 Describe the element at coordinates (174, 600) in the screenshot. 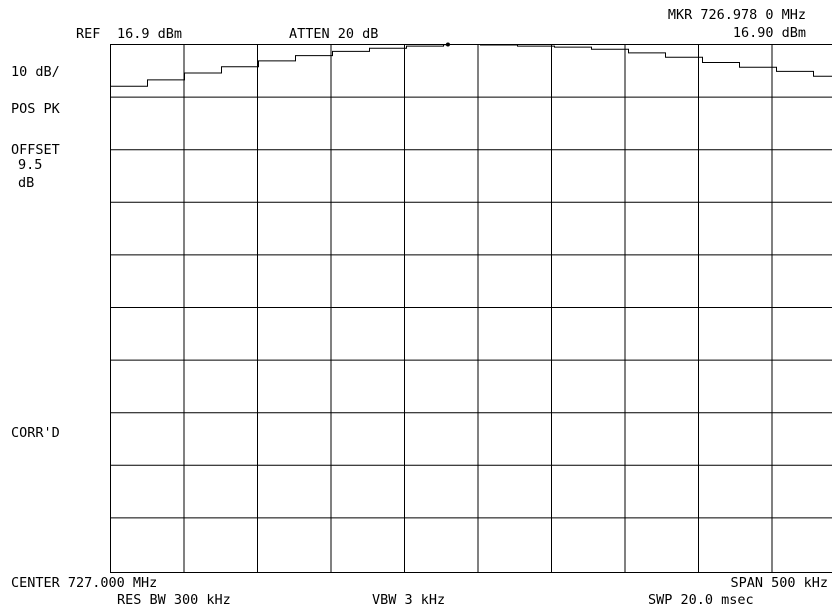

I see `resolution-bandwidth: RES BW 300 kHz` at that location.